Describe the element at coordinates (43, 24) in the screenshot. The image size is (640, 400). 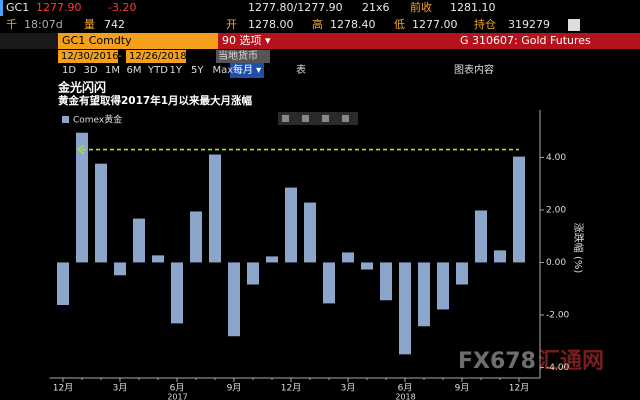
I see `time: 18:07d` at that location.